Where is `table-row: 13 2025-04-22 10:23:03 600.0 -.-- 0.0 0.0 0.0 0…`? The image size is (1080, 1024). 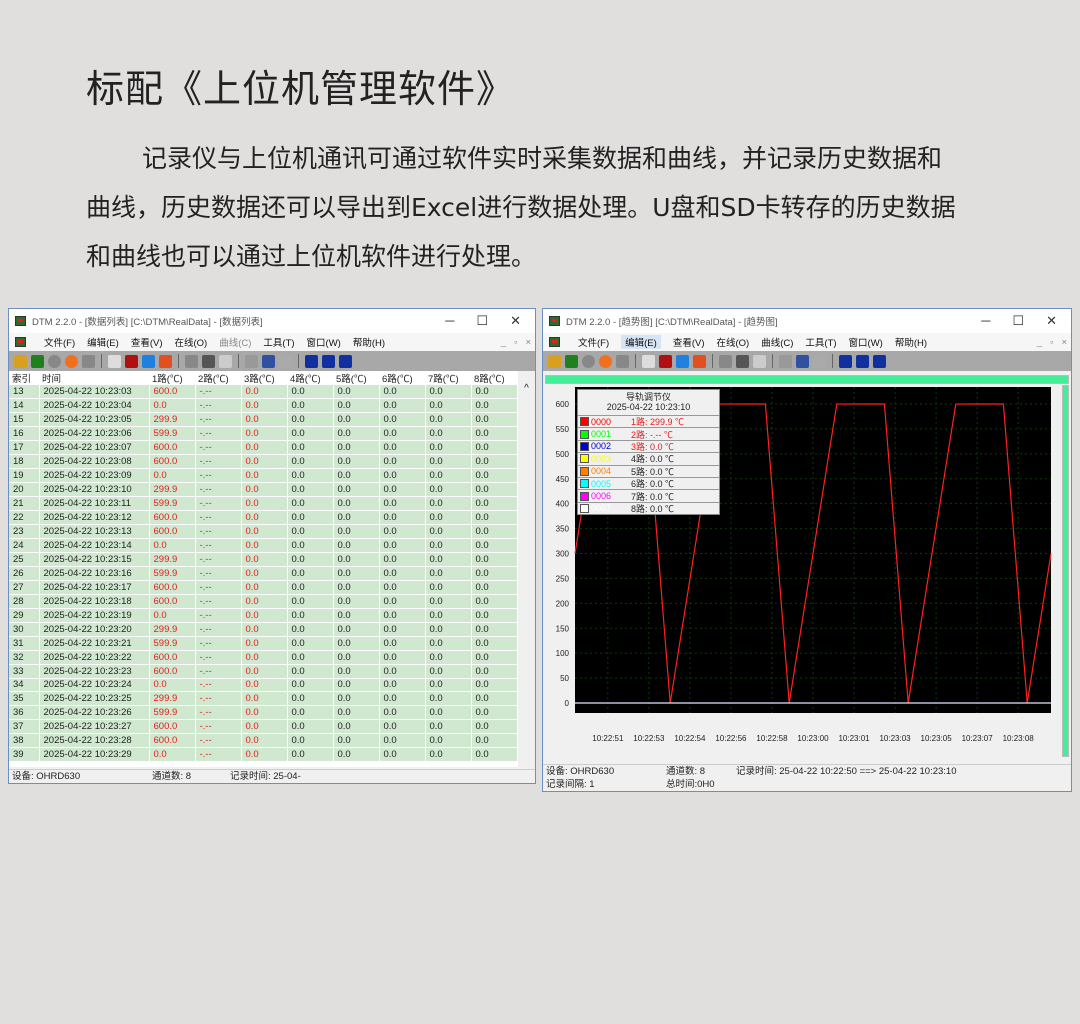
table-row: 13 2025-04-22 10:23:03 600.0 -.-- 0.0 0.0 0.0 0… is located at coordinates (263, 392).